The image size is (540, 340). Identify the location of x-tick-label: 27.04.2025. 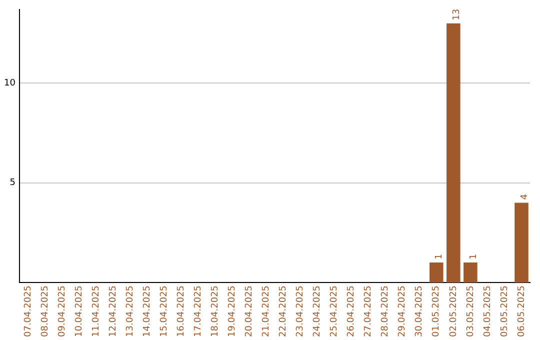
(369, 311).